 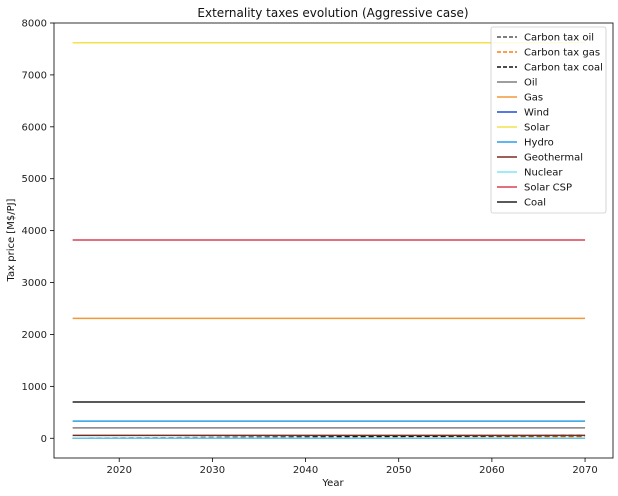 What do you see at coordinates (536, 113) in the screenshot?
I see `legend-entry-label: Wind` at bounding box center [536, 113].